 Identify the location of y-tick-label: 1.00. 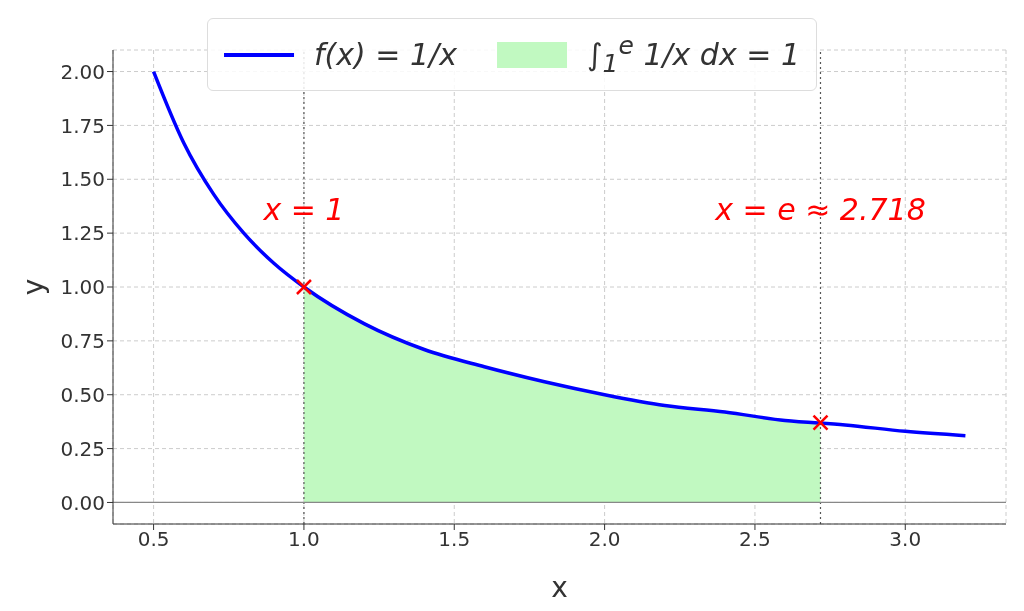
(82, 287).